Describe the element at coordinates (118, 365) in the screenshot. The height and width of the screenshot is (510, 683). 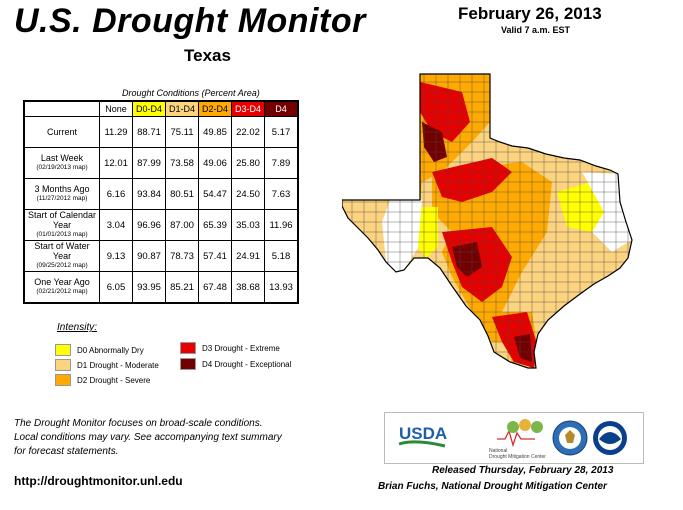
I see `legend-label-d1: D1 Drought - Moderate` at that location.